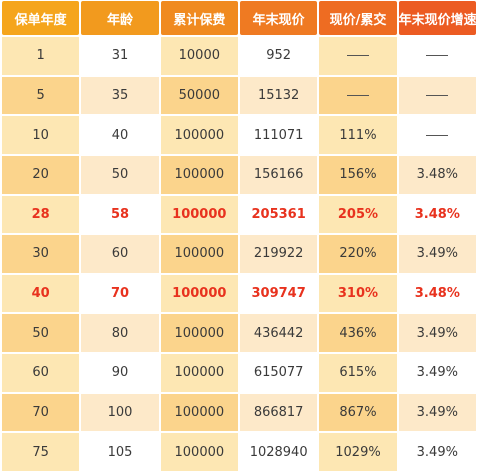 Image resolution: width=481 pixels, height=476 pixels. What do you see at coordinates (120, 214) in the screenshot?
I see `cell-age: 58` at bounding box center [120, 214].